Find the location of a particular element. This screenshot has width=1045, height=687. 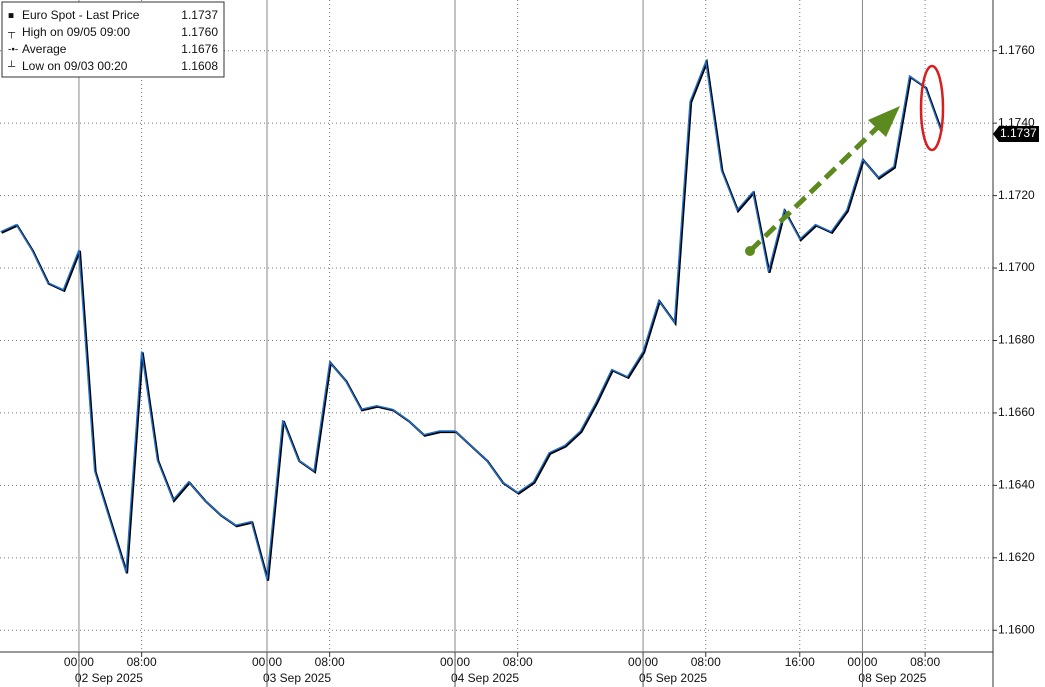

legend-label: Low on 09/03 00:20 is located at coordinates (75, 66).